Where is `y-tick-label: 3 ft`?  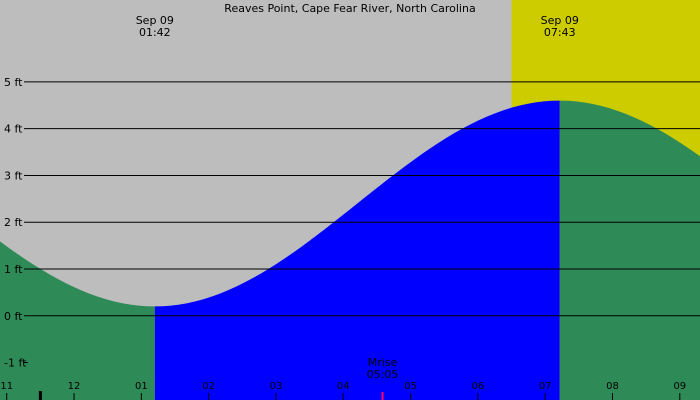 y-tick-label: 3 ft is located at coordinates (13, 175).